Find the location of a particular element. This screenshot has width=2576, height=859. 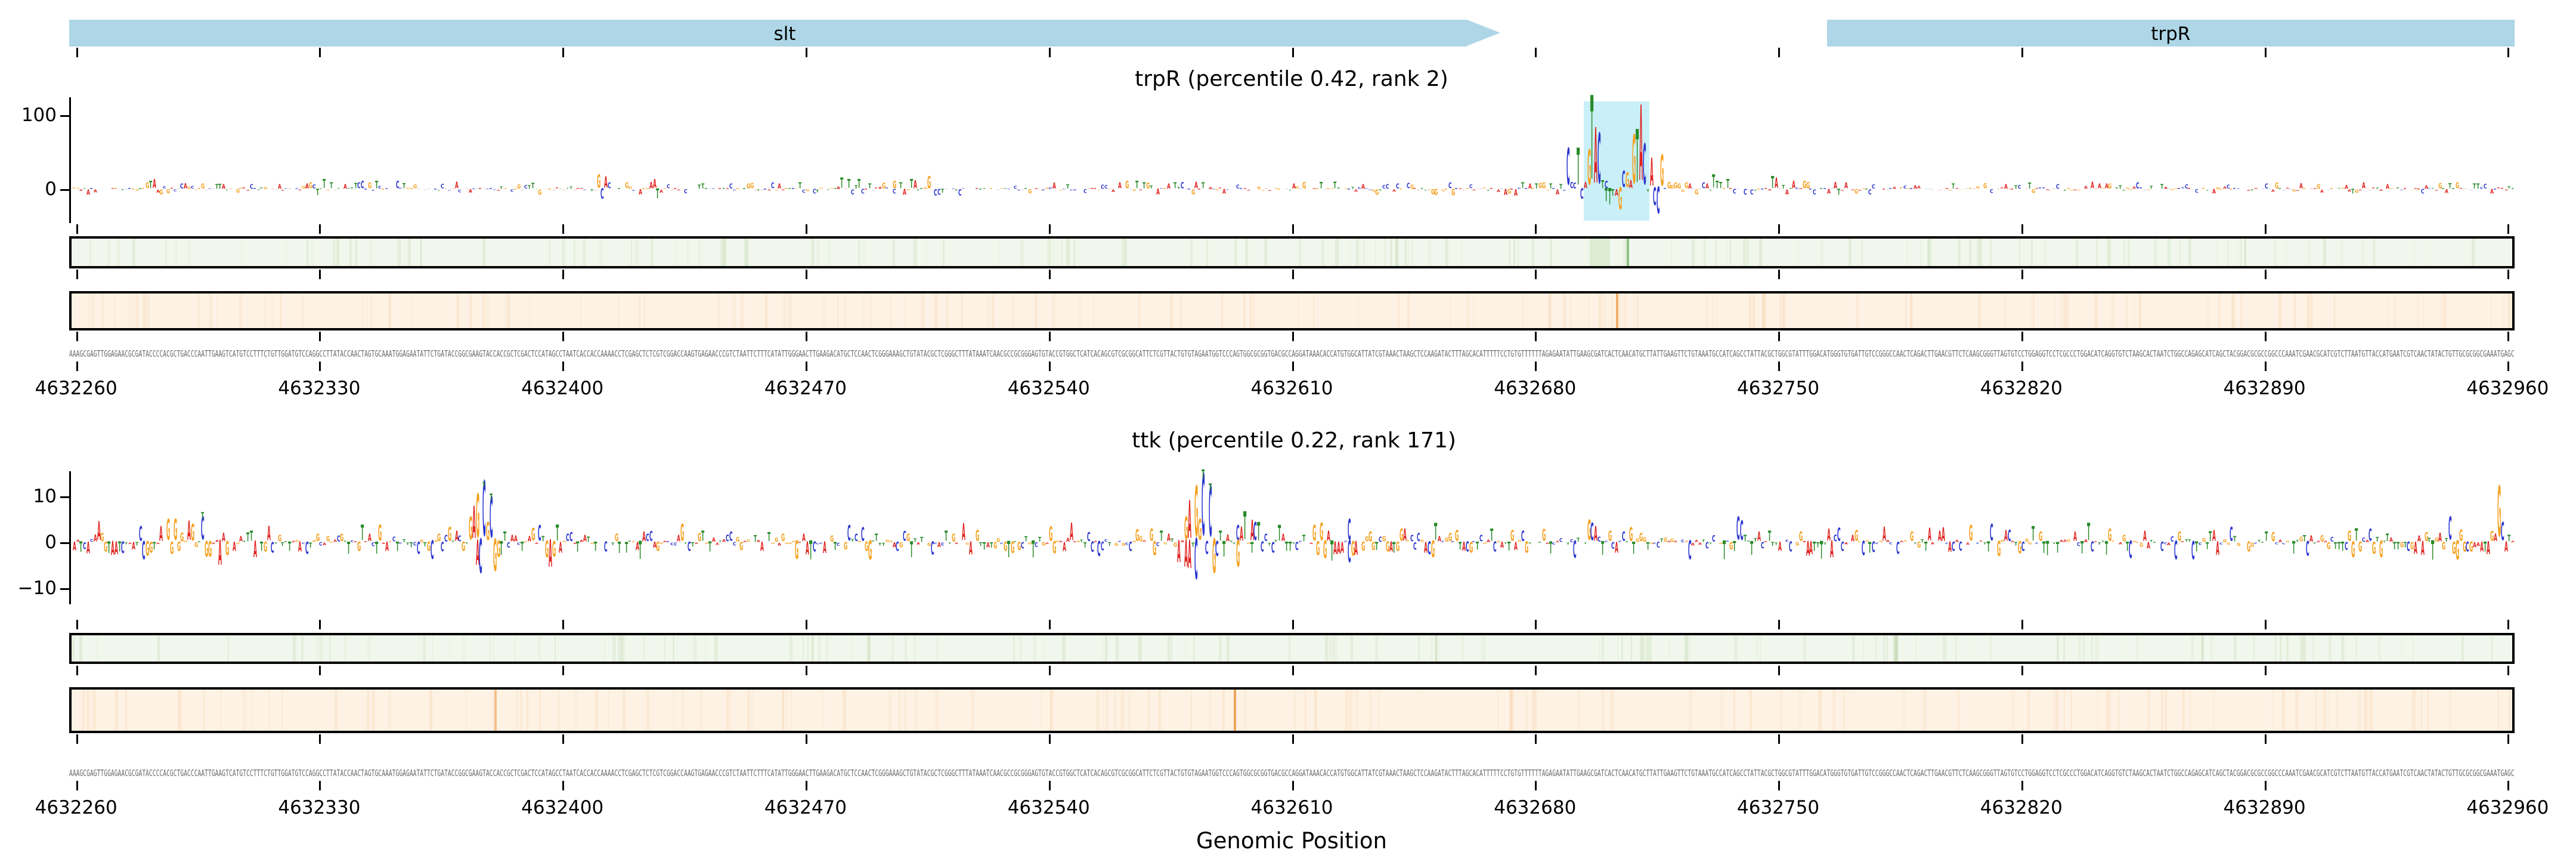

upper-axis-label-7: 4632750 is located at coordinates (1779, 388).